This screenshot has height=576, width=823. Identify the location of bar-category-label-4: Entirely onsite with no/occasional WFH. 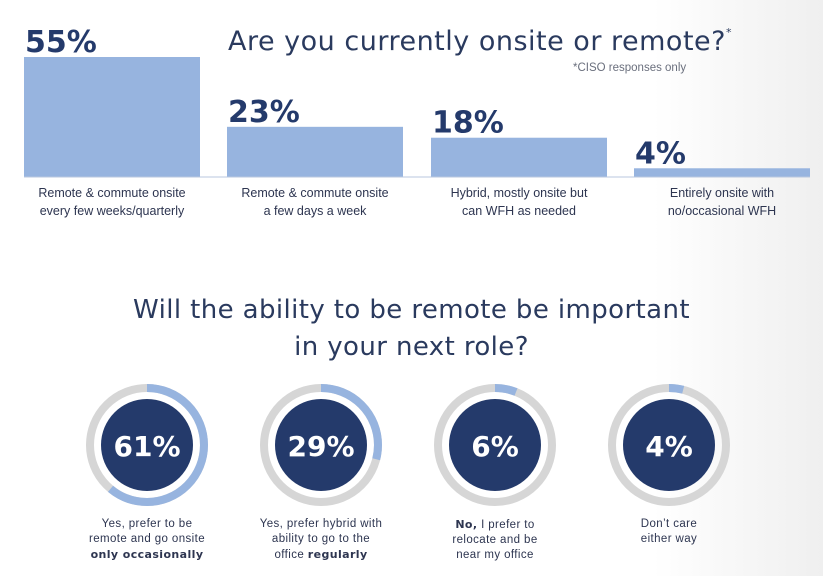
(722, 202).